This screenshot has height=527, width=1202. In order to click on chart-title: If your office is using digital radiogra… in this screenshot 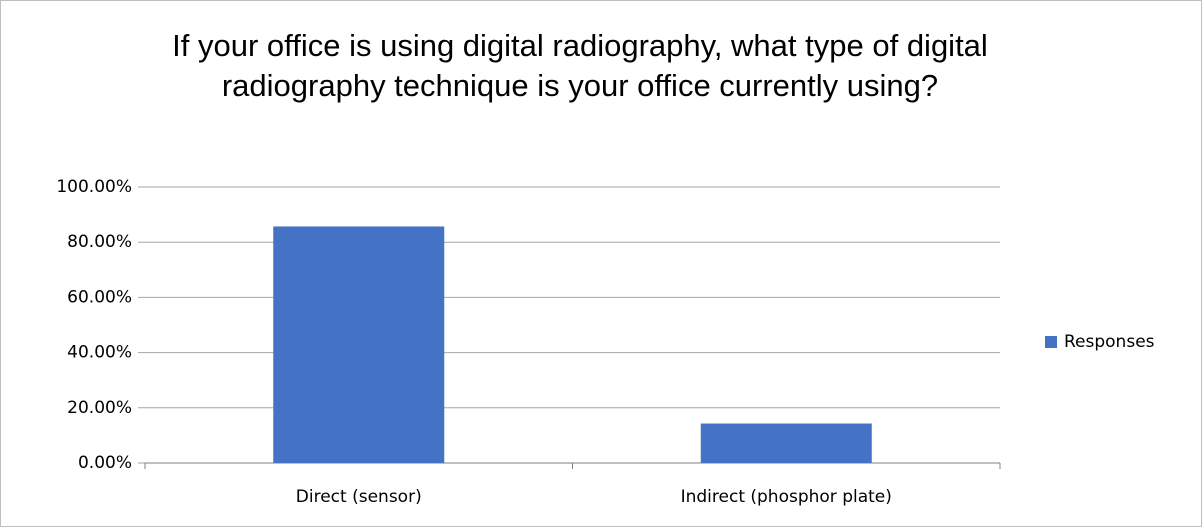, I will do `click(580, 65)`.